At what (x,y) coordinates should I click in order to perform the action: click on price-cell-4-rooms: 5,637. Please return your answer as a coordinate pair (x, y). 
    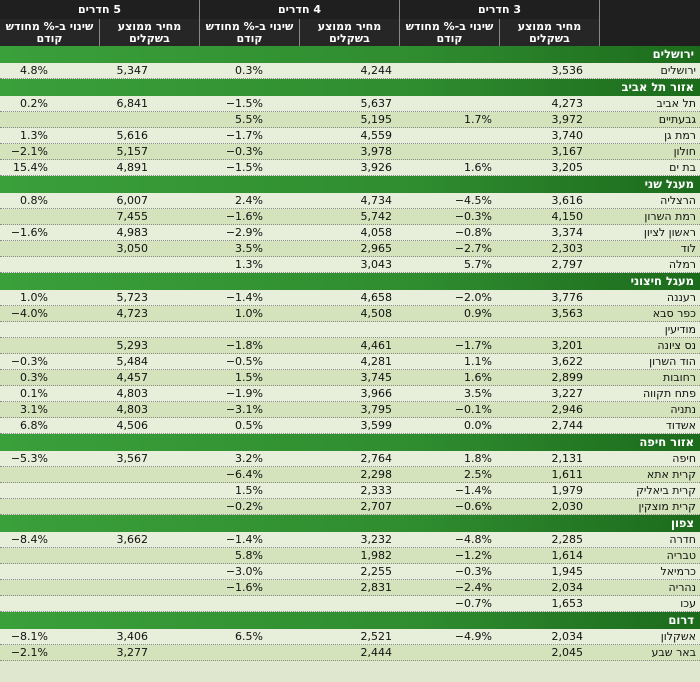
    Looking at the image, I should click on (376, 103).